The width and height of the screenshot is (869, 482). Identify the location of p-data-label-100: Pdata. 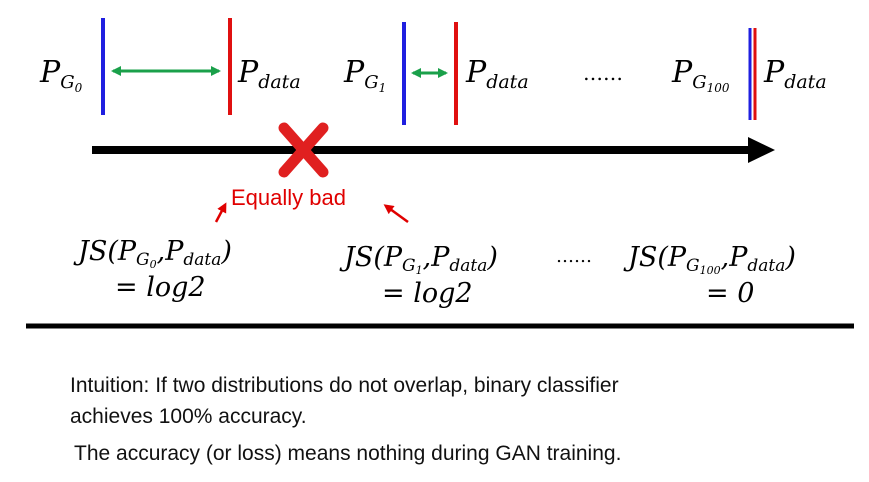
(795, 74).